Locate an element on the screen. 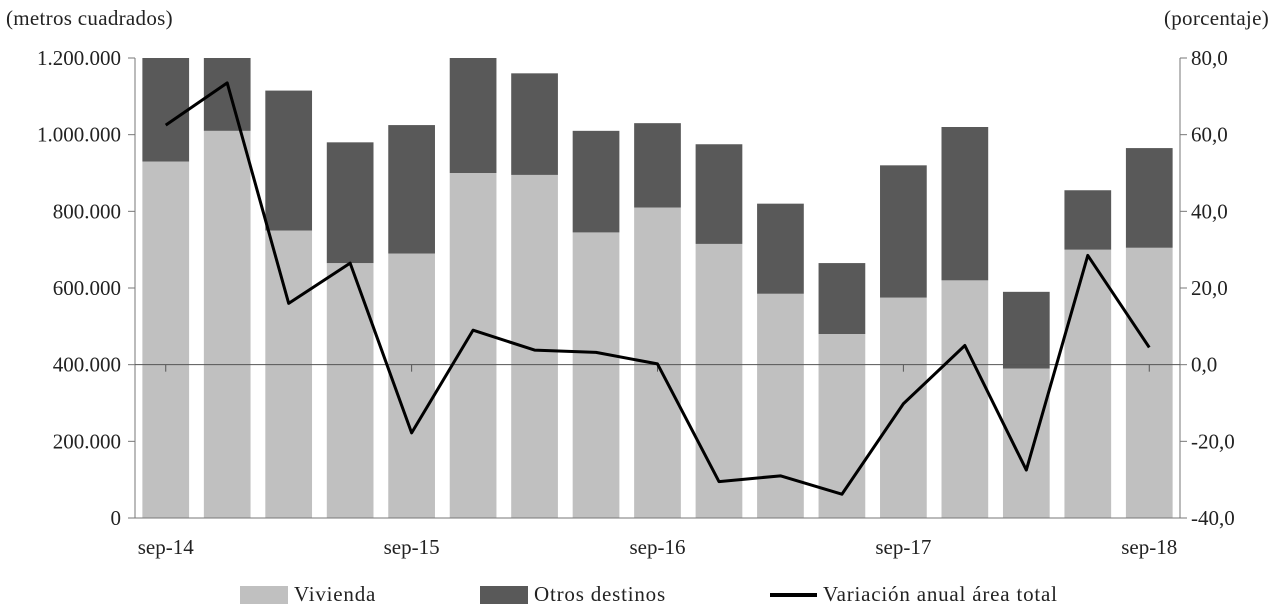 This screenshot has height=609, width=1275. legend-item-variacion: Variación anual área total is located at coordinates (914, 594).